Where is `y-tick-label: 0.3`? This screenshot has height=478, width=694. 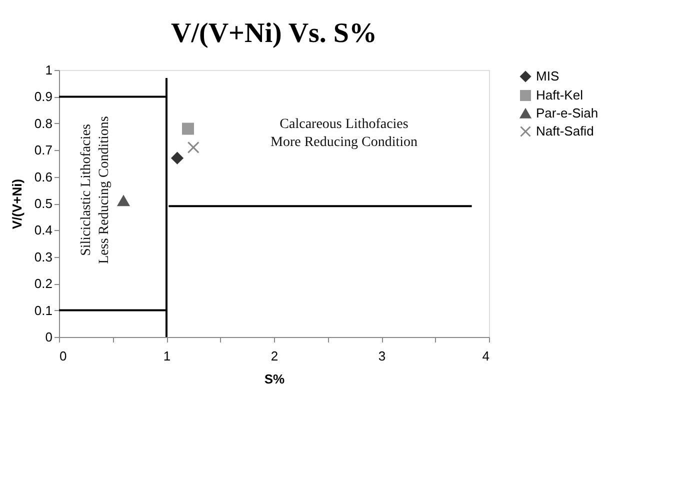 y-tick-label: 0.3 is located at coordinates (43, 256).